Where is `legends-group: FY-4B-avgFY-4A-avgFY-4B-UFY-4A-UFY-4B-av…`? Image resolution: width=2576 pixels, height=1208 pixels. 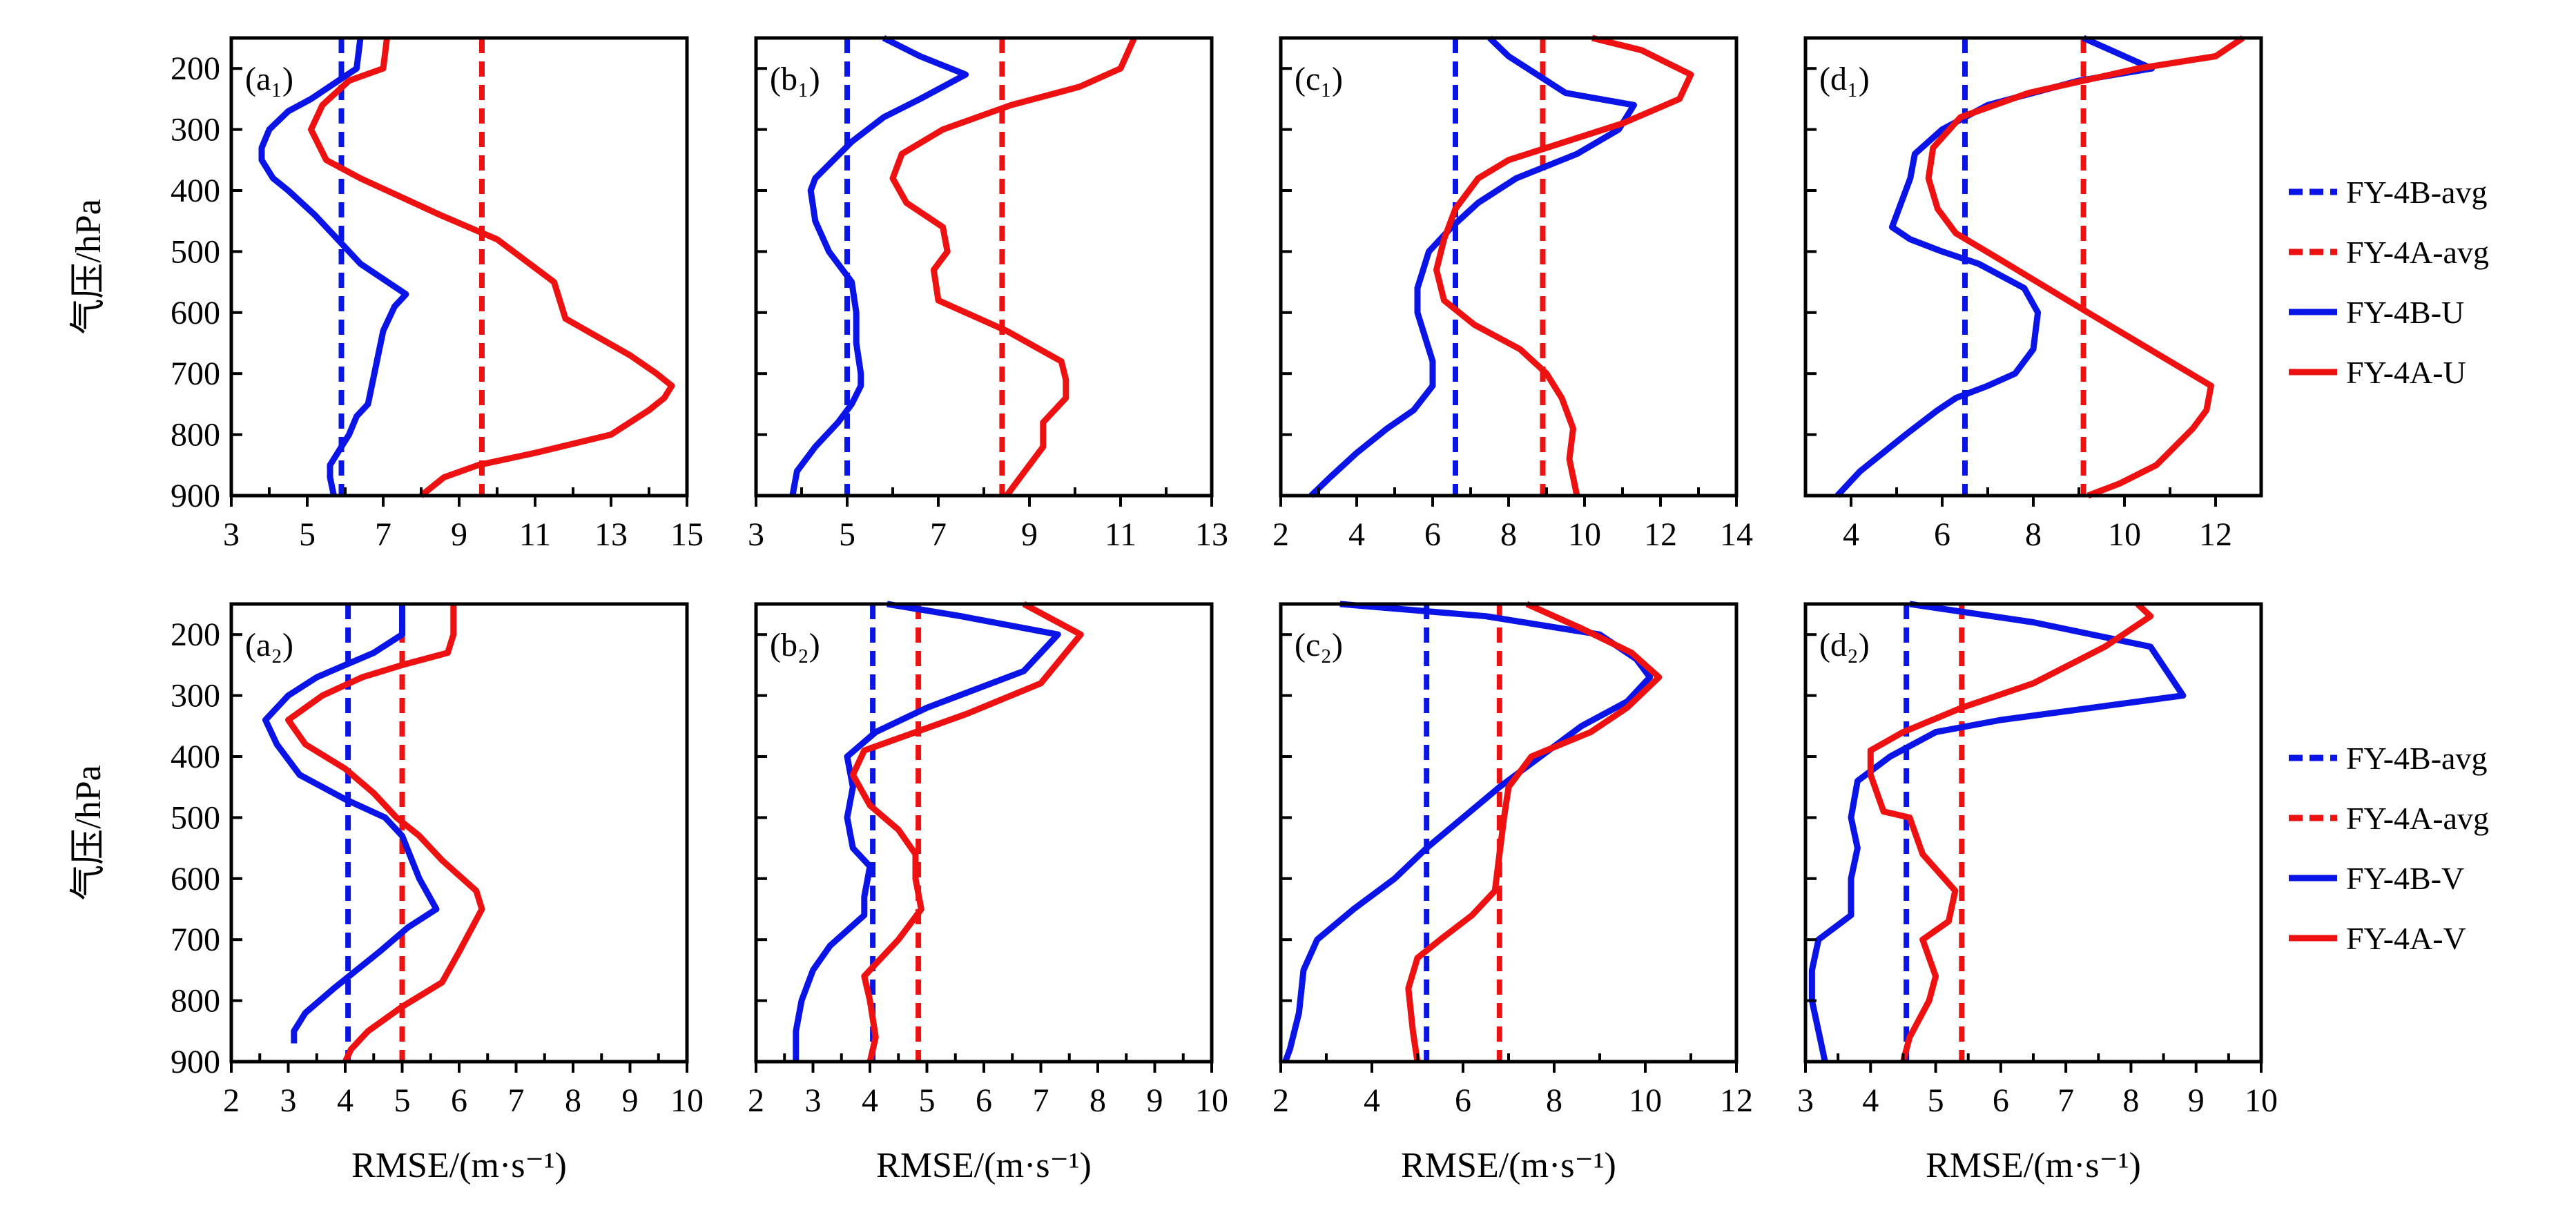
legends-group: FY-4B-avgFY-4A-avgFY-4B-UFY-4A-UFY-4B-av… is located at coordinates (2389, 565).